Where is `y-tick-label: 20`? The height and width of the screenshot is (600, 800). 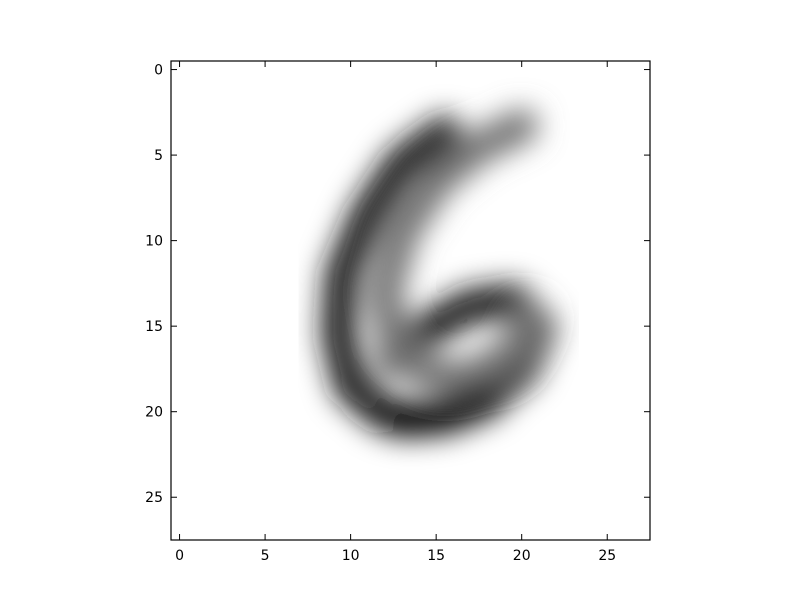 y-tick-label: 20 is located at coordinates (154, 413).